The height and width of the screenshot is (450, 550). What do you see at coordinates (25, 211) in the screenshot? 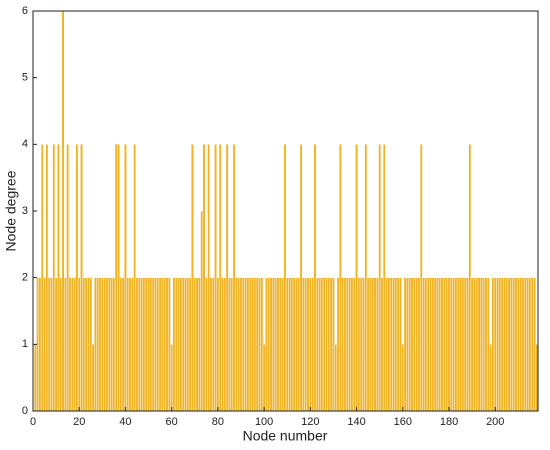
I see `y-tick-label: 3` at bounding box center [25, 211].